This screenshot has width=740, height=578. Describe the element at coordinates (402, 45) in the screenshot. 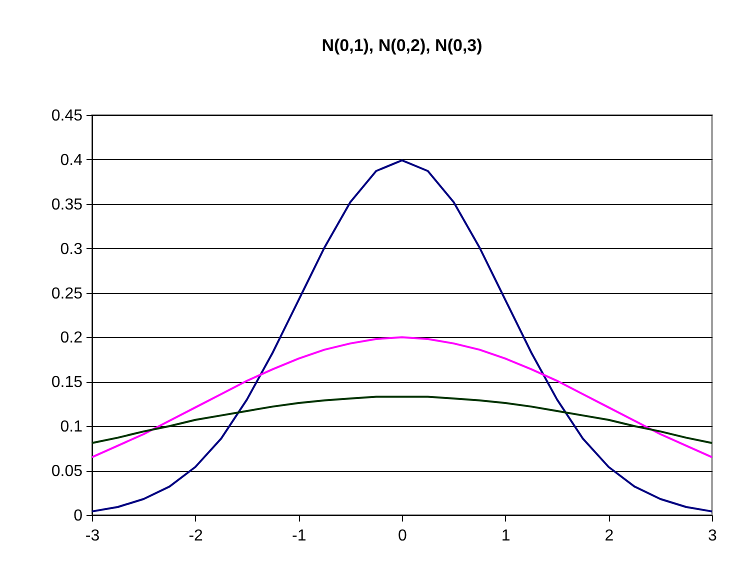

I see `chart-title: N(0,1), N(0,2), N(0,3)` at that location.